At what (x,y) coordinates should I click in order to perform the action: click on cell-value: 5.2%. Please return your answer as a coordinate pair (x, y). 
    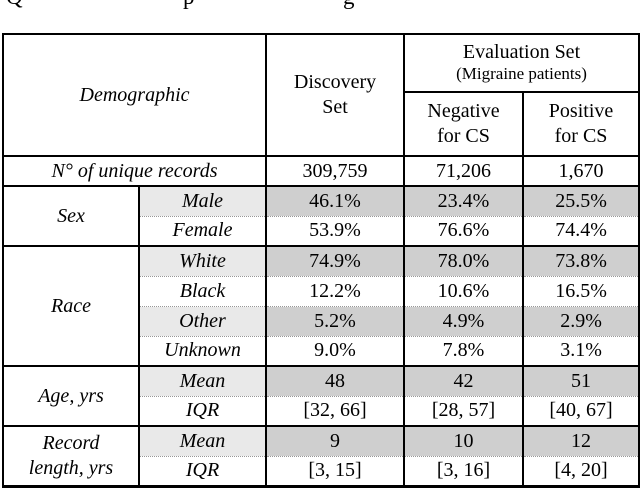
    Looking at the image, I should click on (335, 320).